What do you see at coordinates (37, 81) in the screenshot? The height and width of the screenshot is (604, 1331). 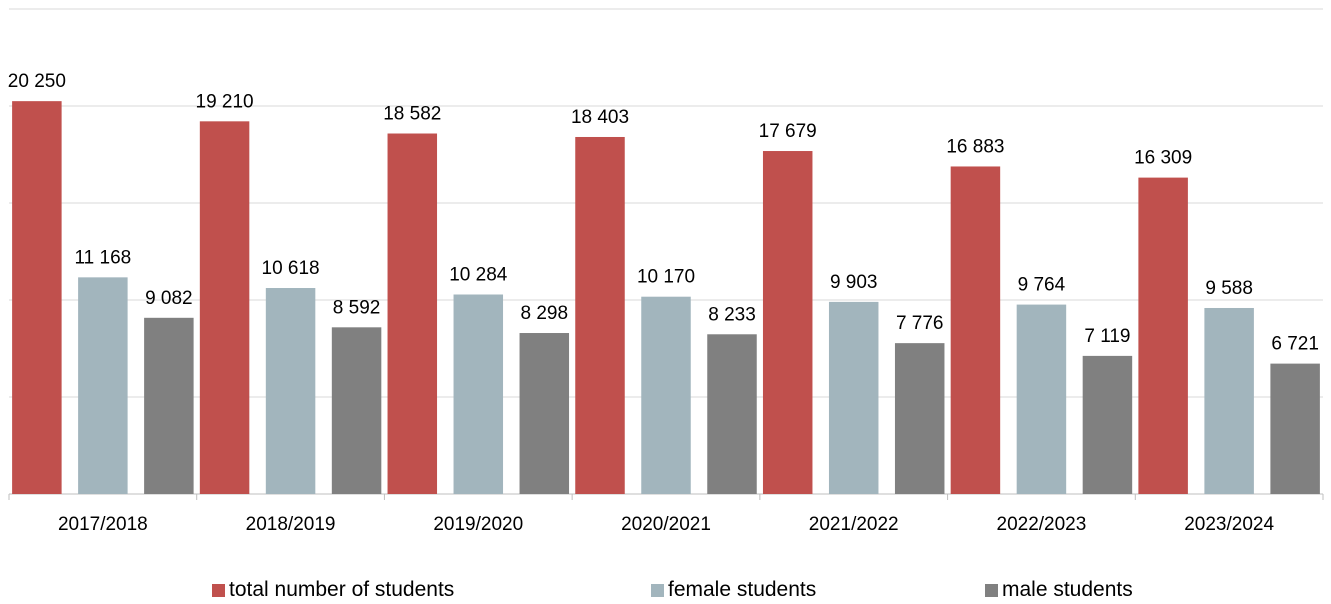 I see `bar-label-total-0: 20 250` at bounding box center [37, 81].